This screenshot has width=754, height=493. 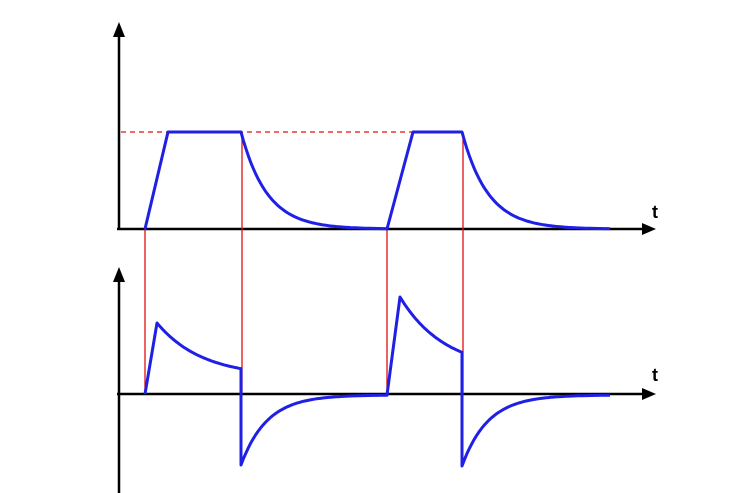 I want to click on top-waveform, so click(x=377, y=180).